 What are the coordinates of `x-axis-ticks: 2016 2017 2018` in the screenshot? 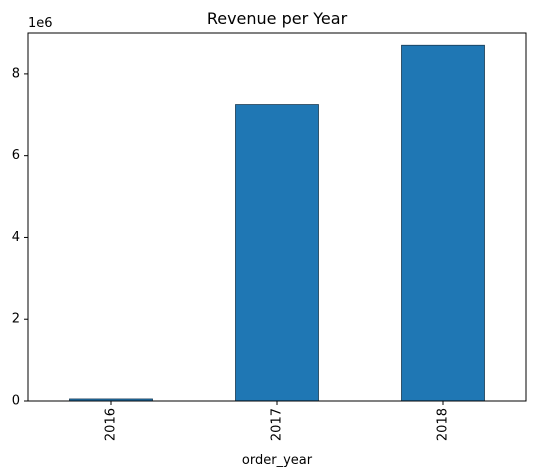 It's located at (277, 421).